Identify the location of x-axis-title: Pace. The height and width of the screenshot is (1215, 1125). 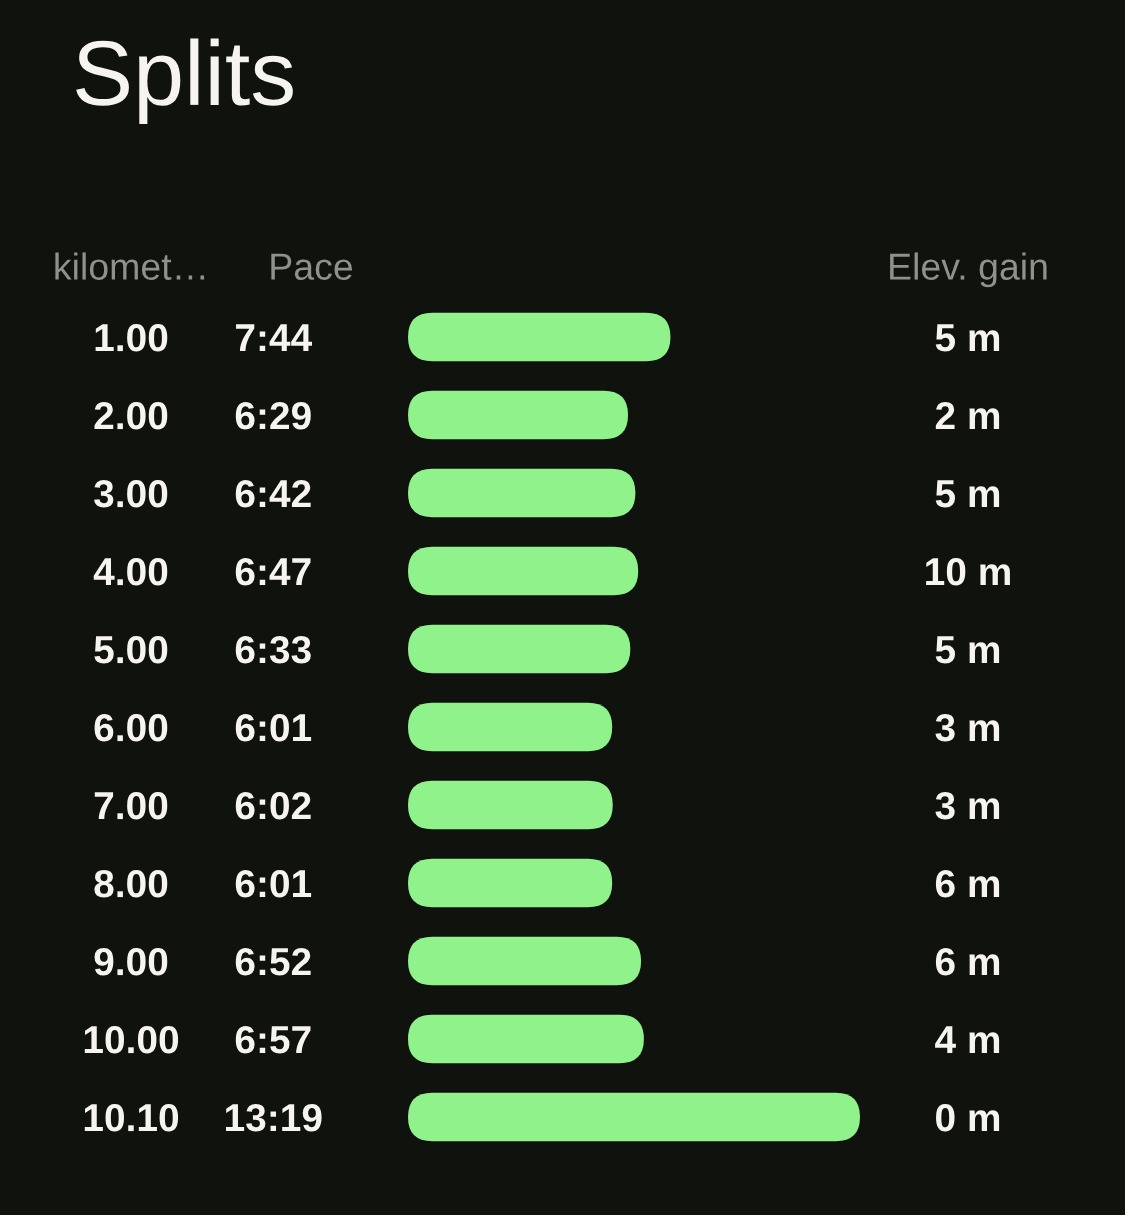
(312, 266).